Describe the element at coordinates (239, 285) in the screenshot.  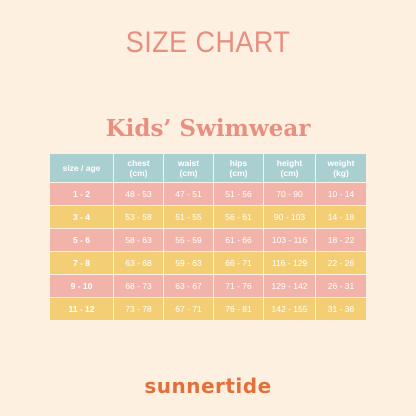
I see `hips-cell: 71 - 76` at that location.